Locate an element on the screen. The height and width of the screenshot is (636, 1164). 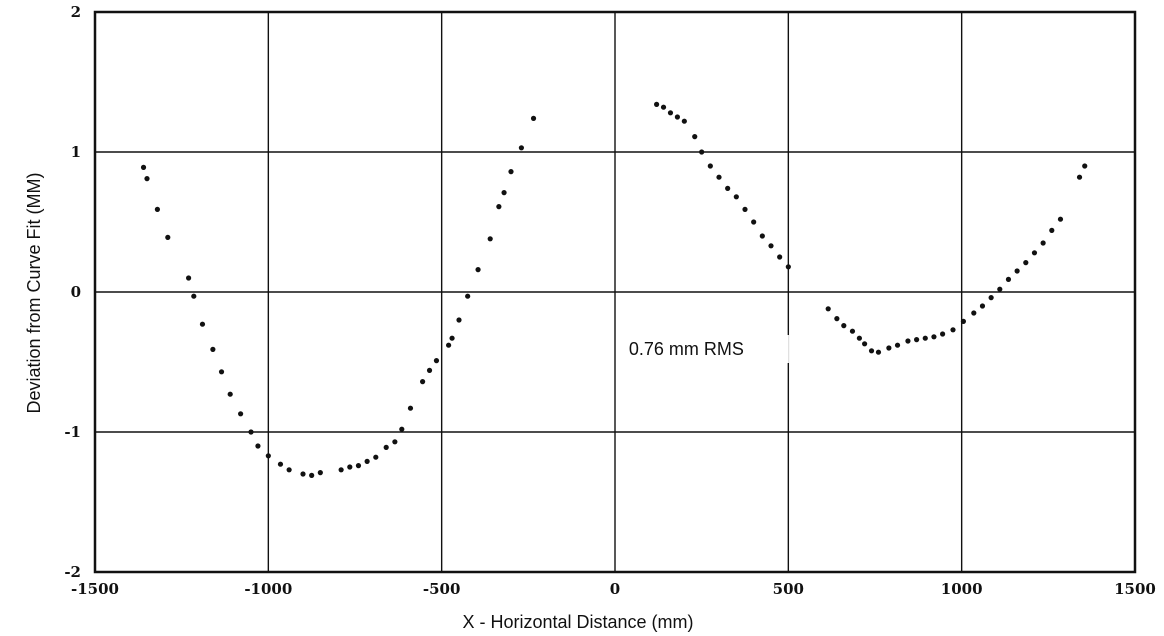
x-tick-label-2: -500 is located at coordinates (442, 589).